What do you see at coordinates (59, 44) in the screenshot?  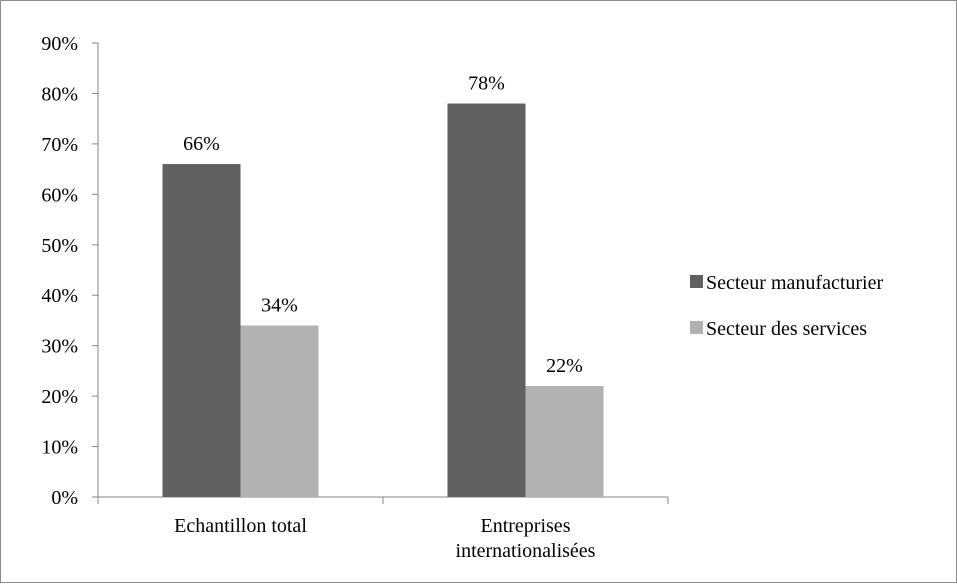 I see `y-tick-label: 90%` at bounding box center [59, 44].